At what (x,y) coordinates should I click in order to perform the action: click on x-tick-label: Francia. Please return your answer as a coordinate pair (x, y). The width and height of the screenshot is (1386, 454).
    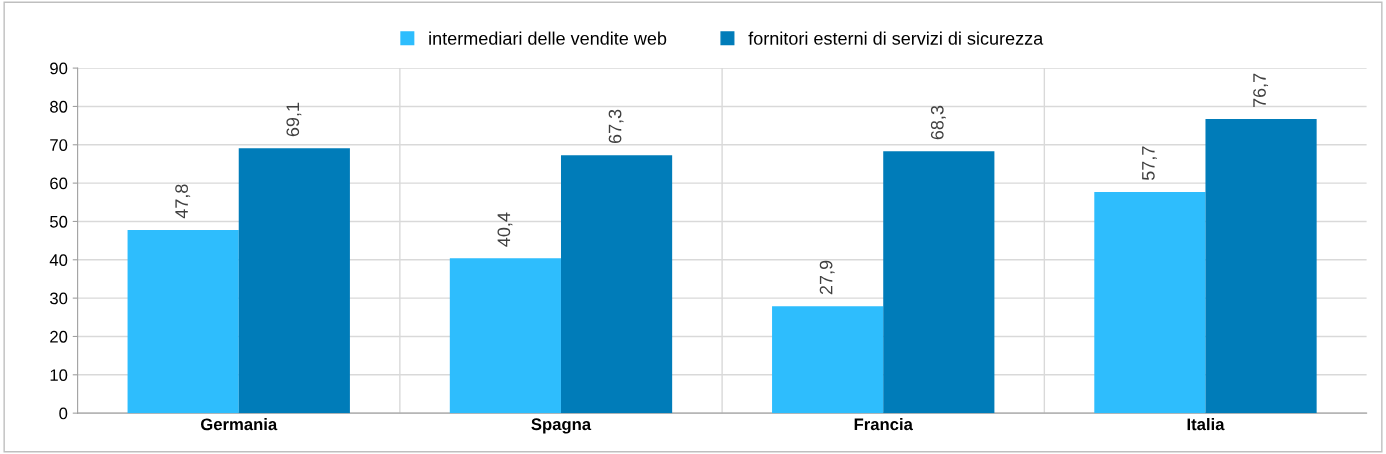
    Looking at the image, I should click on (883, 424).